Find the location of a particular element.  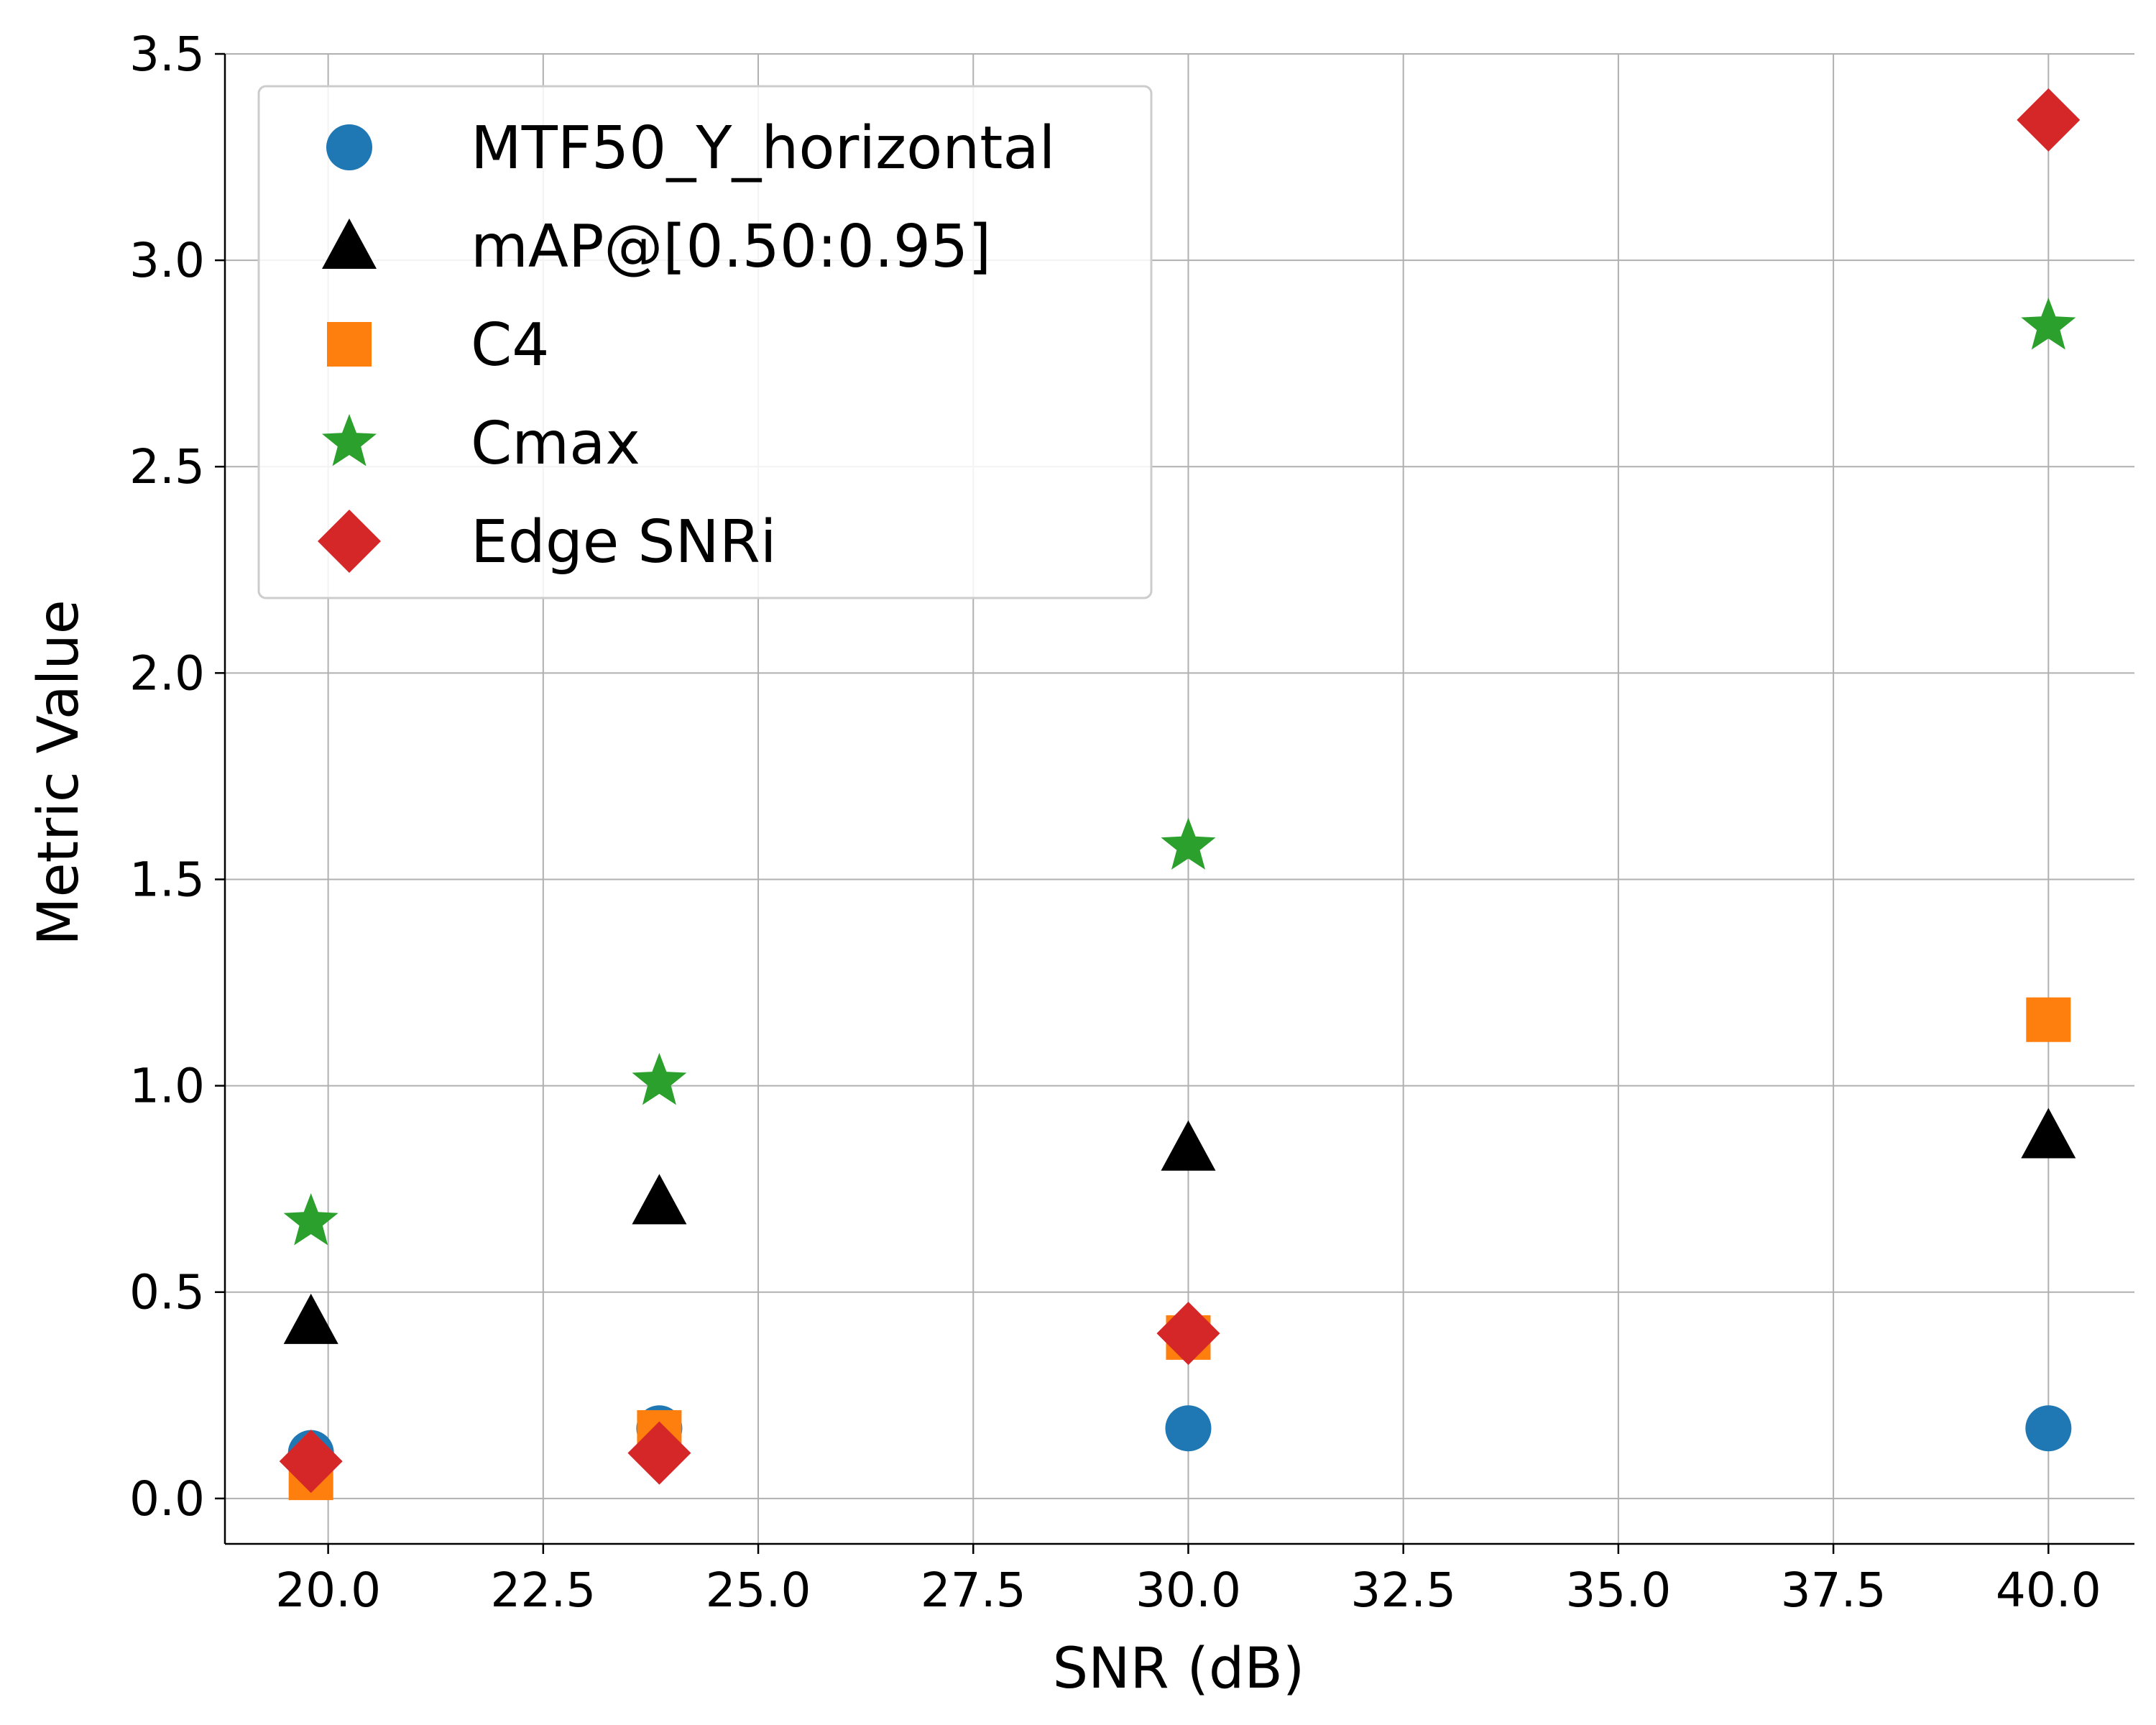

y-tick-label: 1.5 is located at coordinates (167, 879).